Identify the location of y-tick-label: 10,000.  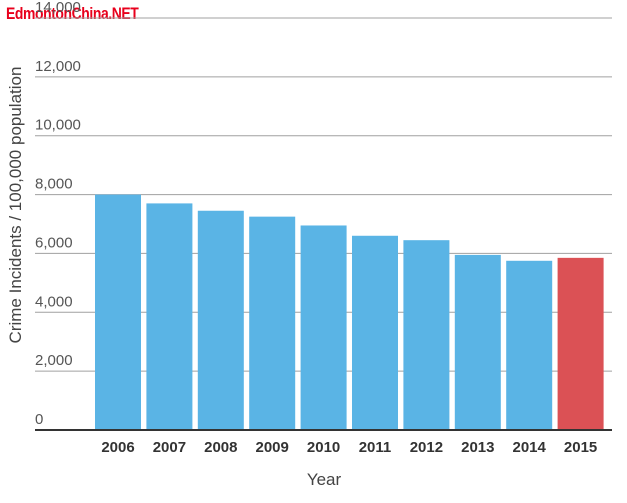
(58, 125).